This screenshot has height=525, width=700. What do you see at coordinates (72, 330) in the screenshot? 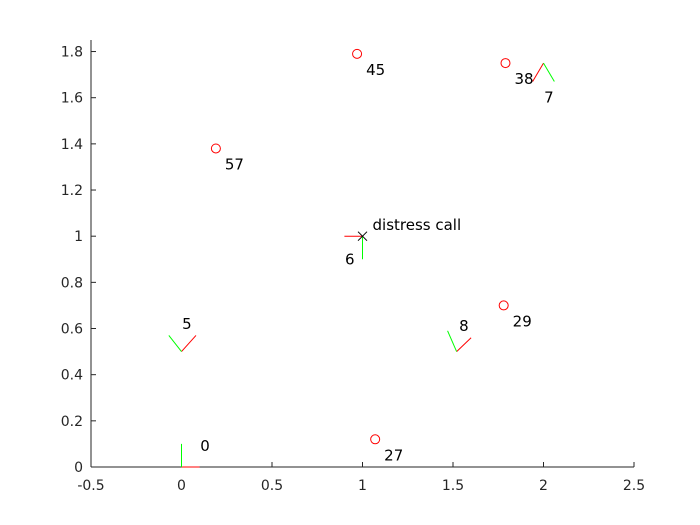
I see `y-tick-label: 0.6` at bounding box center [72, 330].